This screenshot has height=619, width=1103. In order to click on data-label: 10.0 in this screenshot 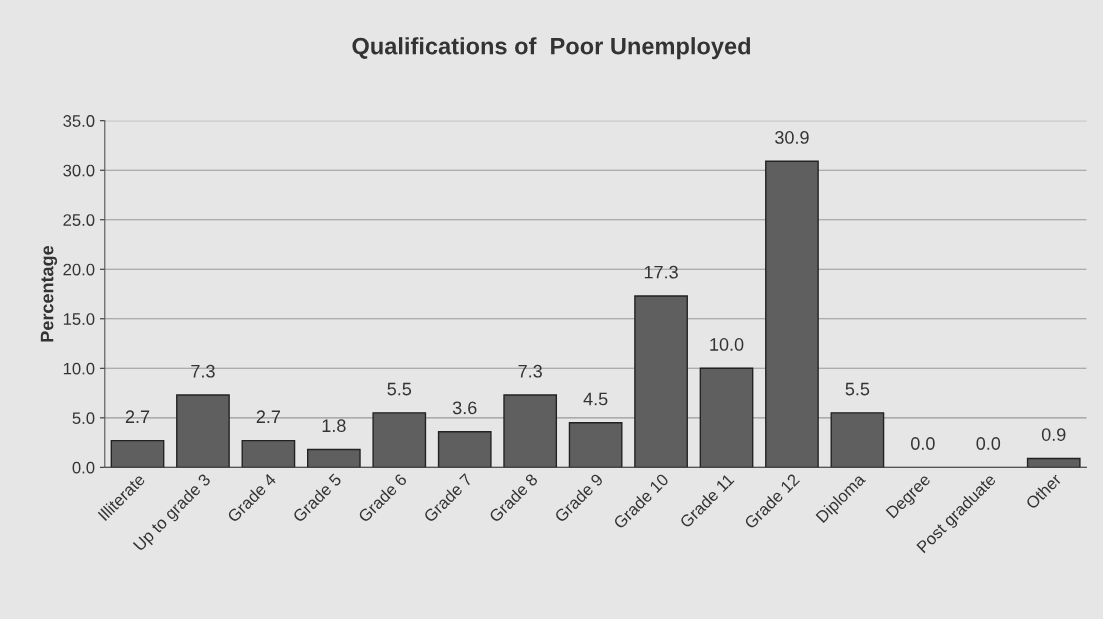, I will do `click(727, 344)`.